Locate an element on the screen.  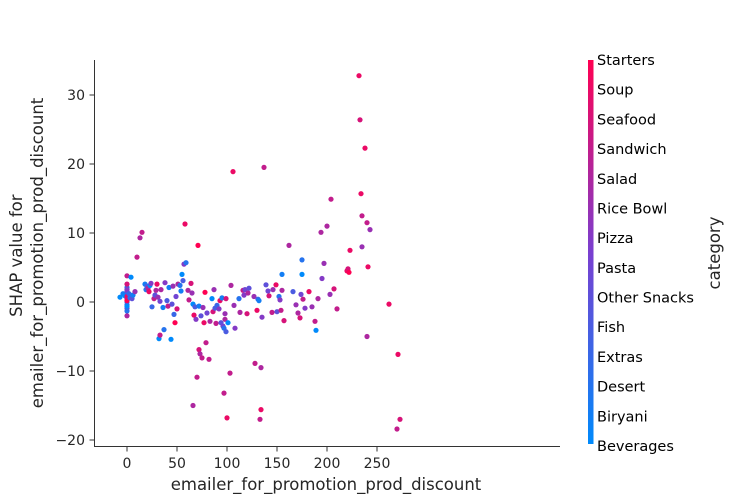
x-axis-ticks: 0 50 100 150 200 250 is located at coordinates (257, 459).